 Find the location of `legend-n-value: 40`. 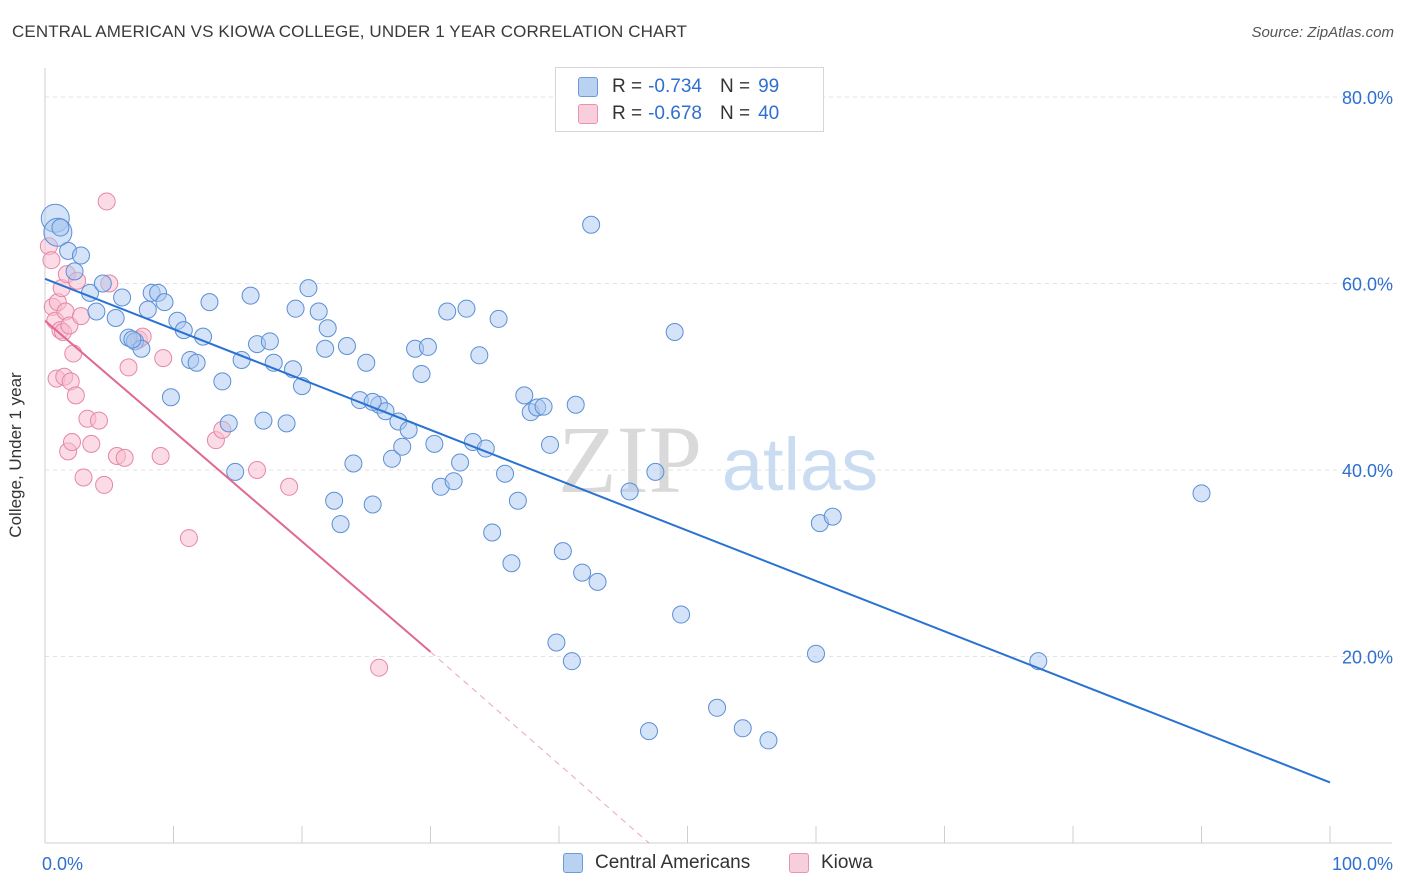

legend-n-value: 40 is located at coordinates (769, 113).